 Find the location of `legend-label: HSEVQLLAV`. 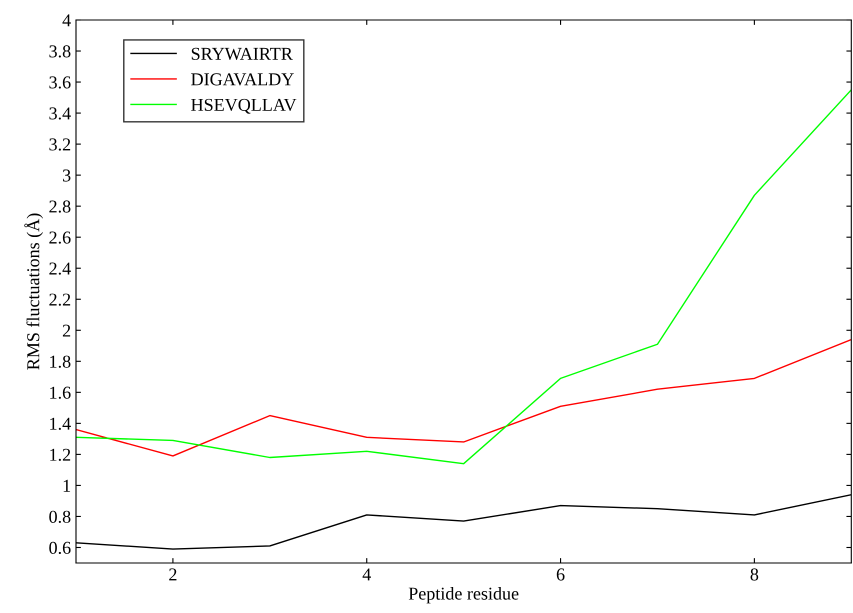

legend-label: HSEVQLLAV is located at coordinates (243, 106).